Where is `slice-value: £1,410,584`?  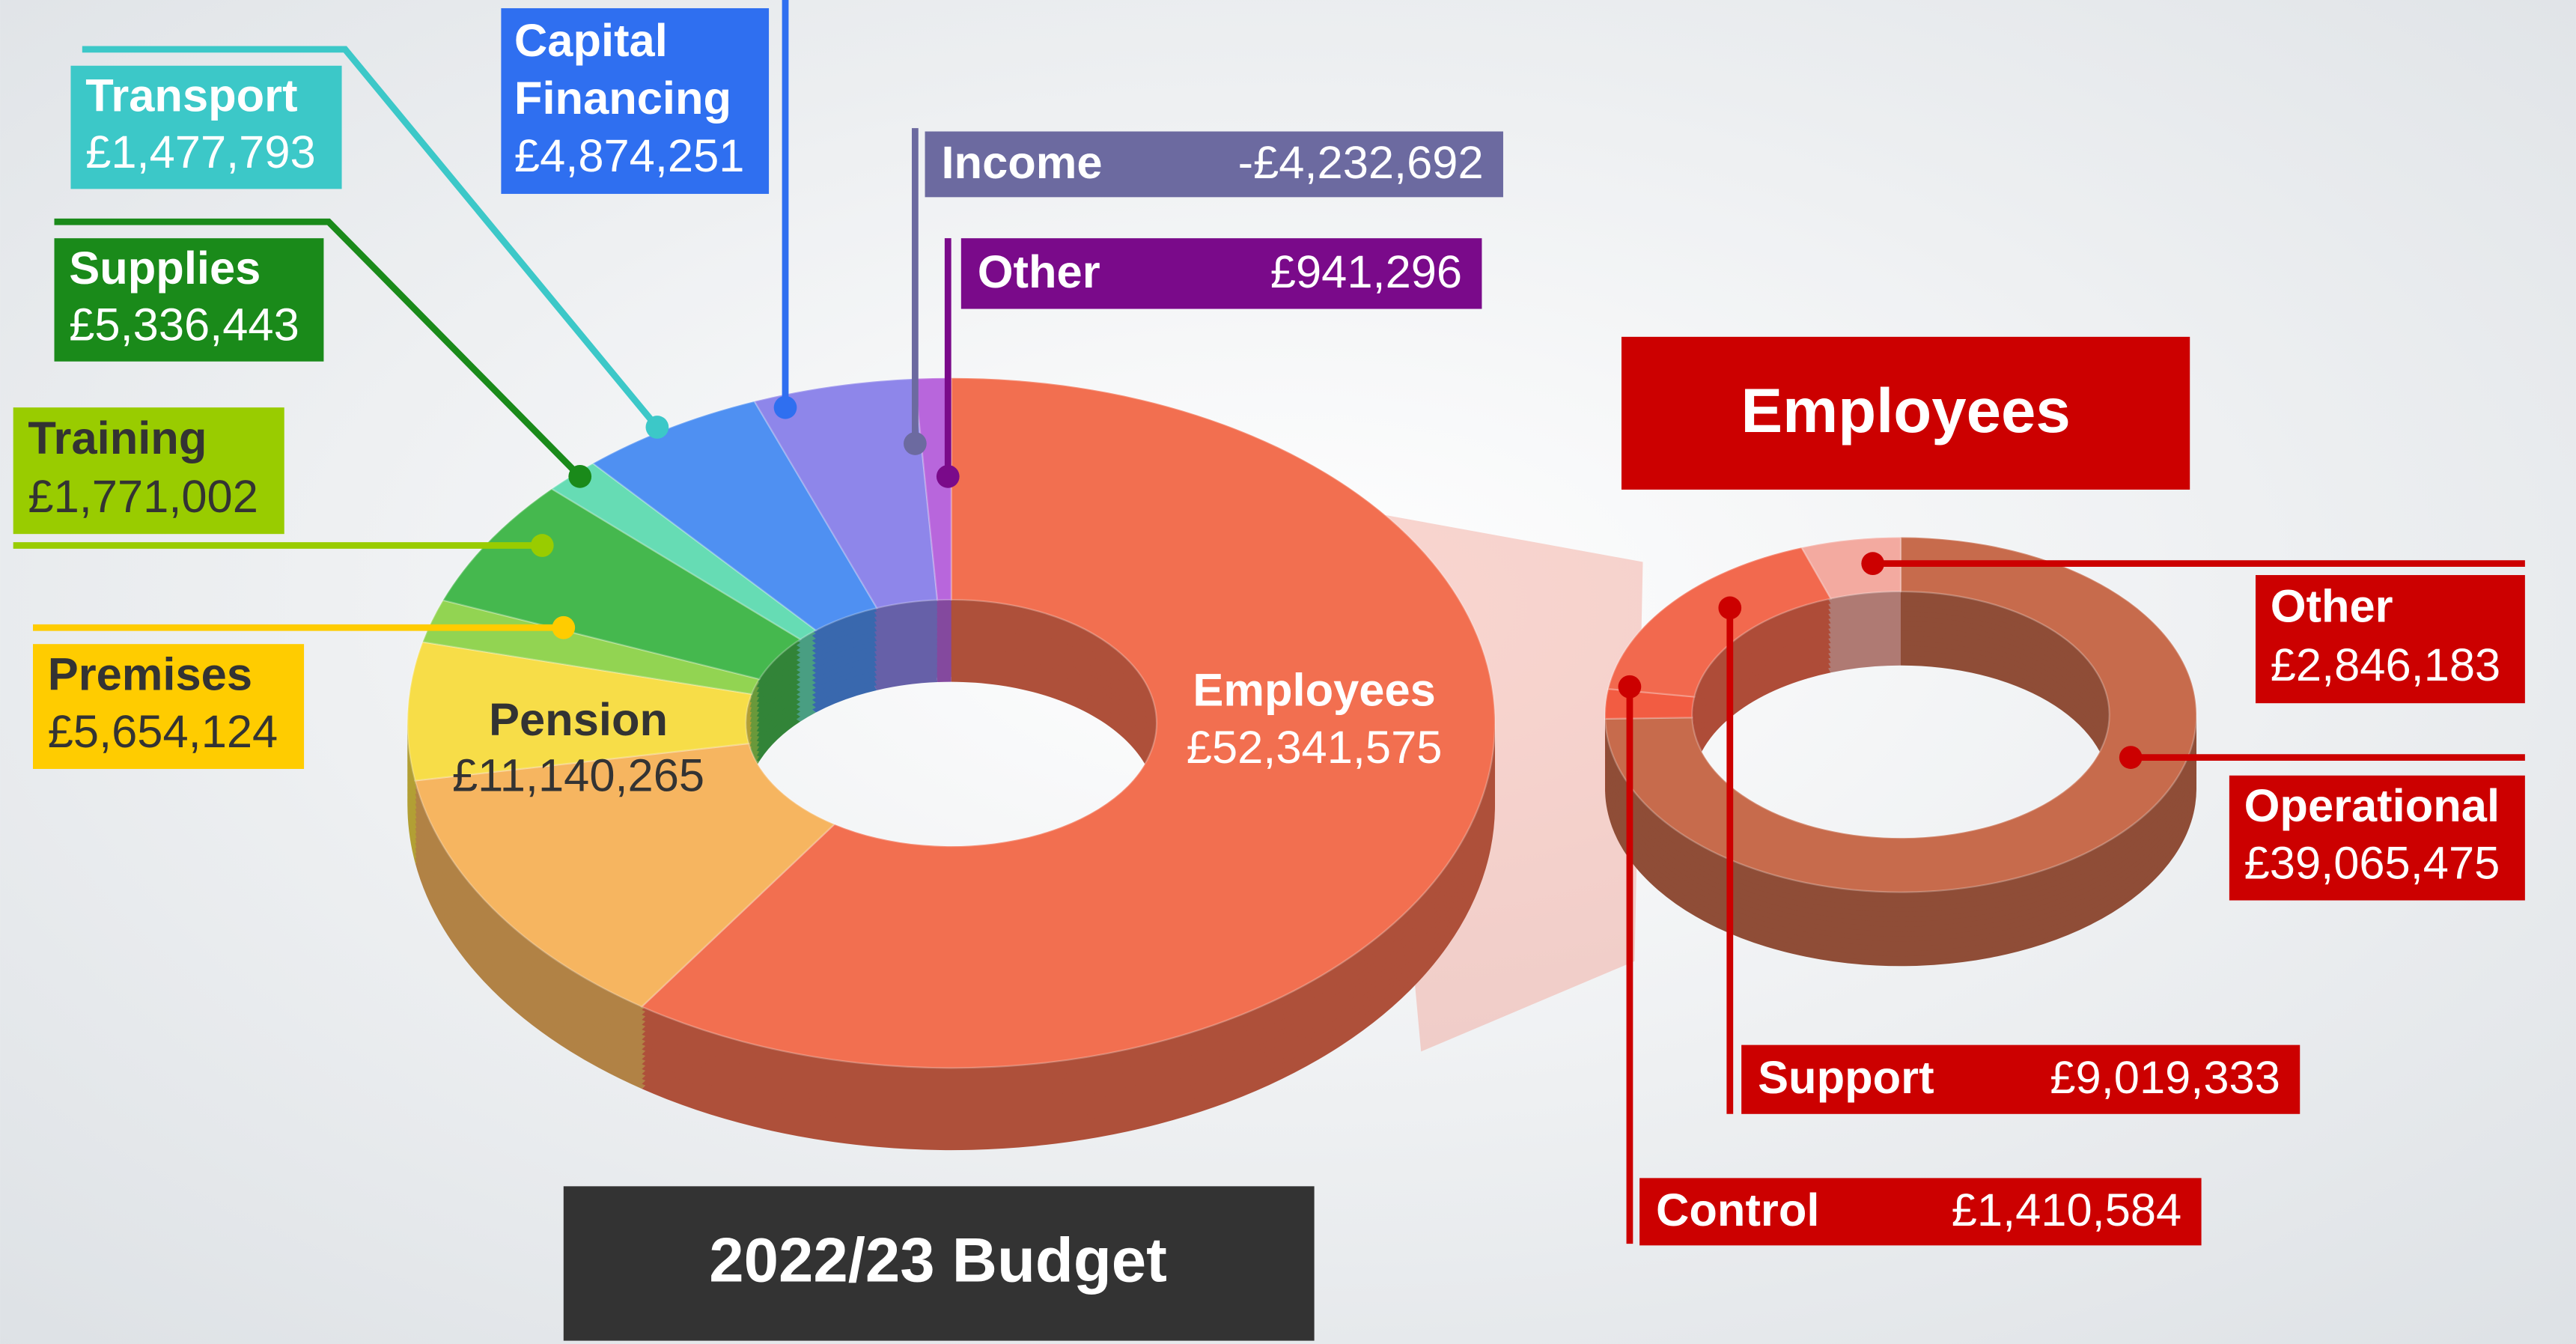 slice-value: £1,410,584 is located at coordinates (2067, 1210).